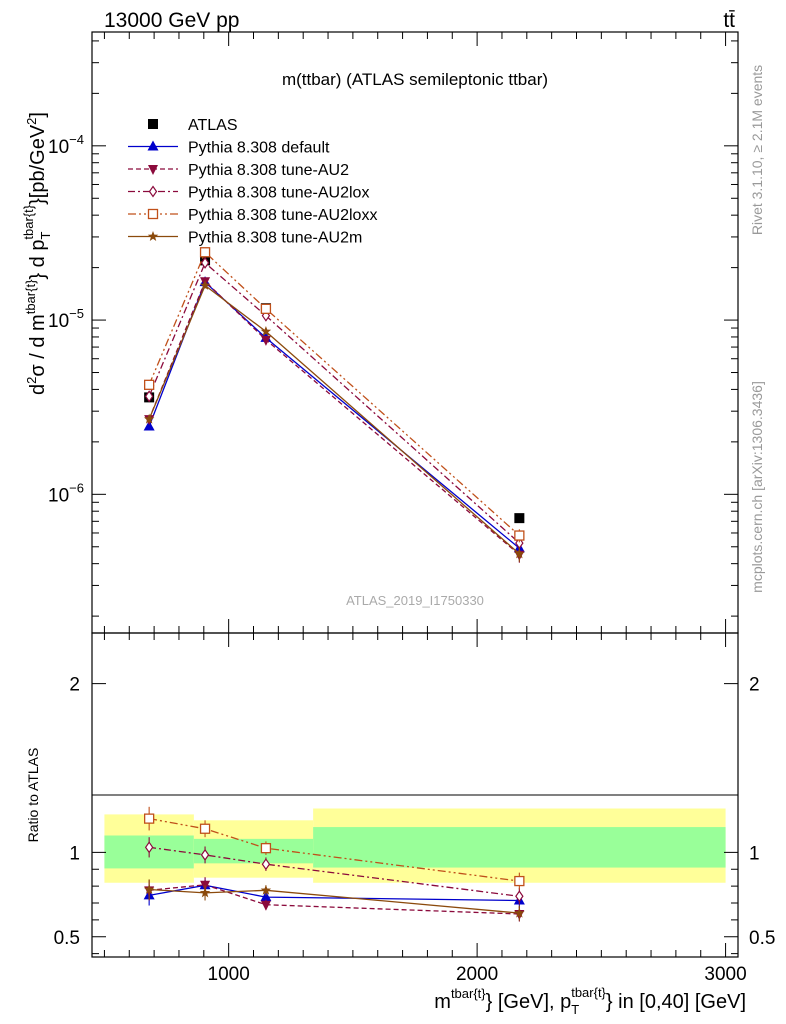 The height and width of the screenshot is (1024, 786). Describe the element at coordinates (259, 148) in the screenshot. I see `legend-label: Pythia 8.308 default` at that location.